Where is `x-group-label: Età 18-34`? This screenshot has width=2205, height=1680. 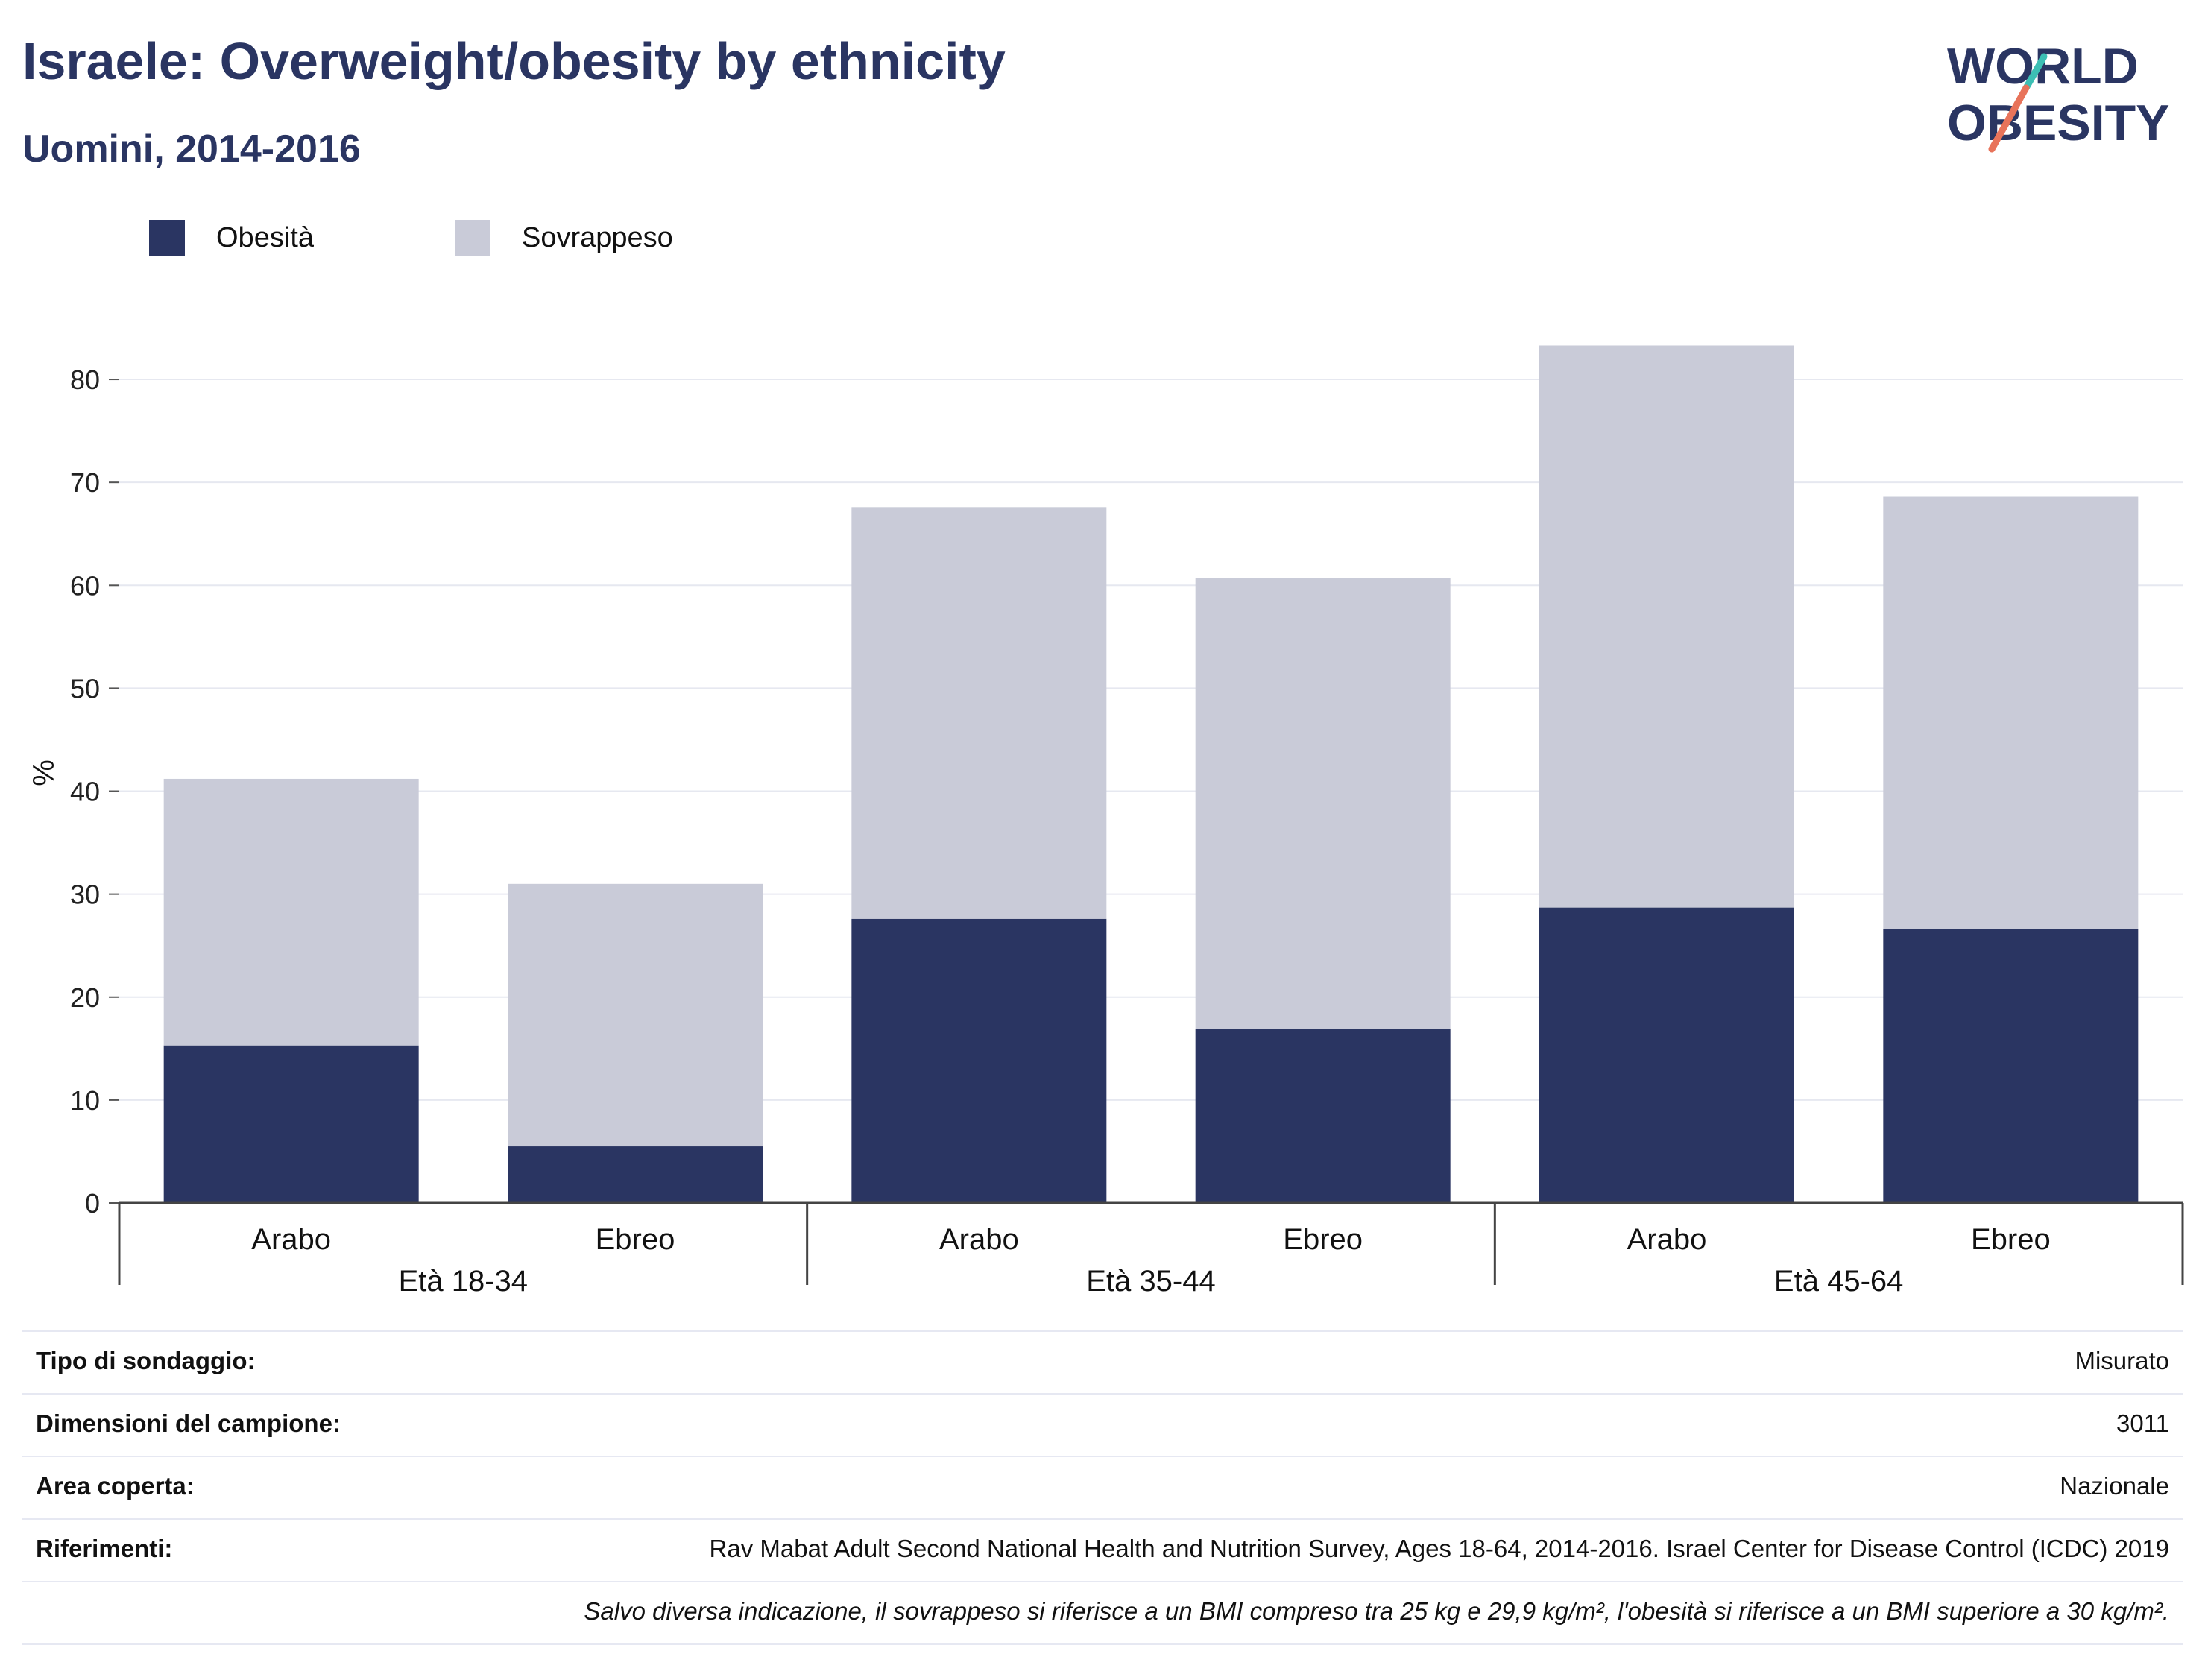
x-group-label: Età 18-34 is located at coordinates (463, 1281).